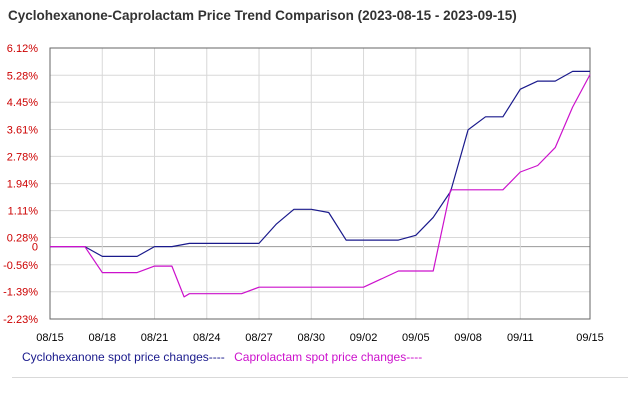 The image size is (640, 400). I want to click on y-tick-label: 1.11%, so click(23, 212).